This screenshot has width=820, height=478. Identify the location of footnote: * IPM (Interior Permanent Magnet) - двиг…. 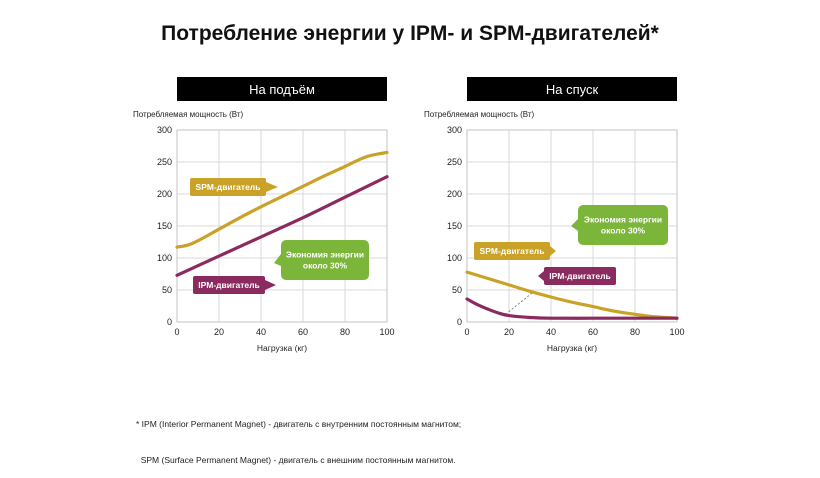
(298, 436).